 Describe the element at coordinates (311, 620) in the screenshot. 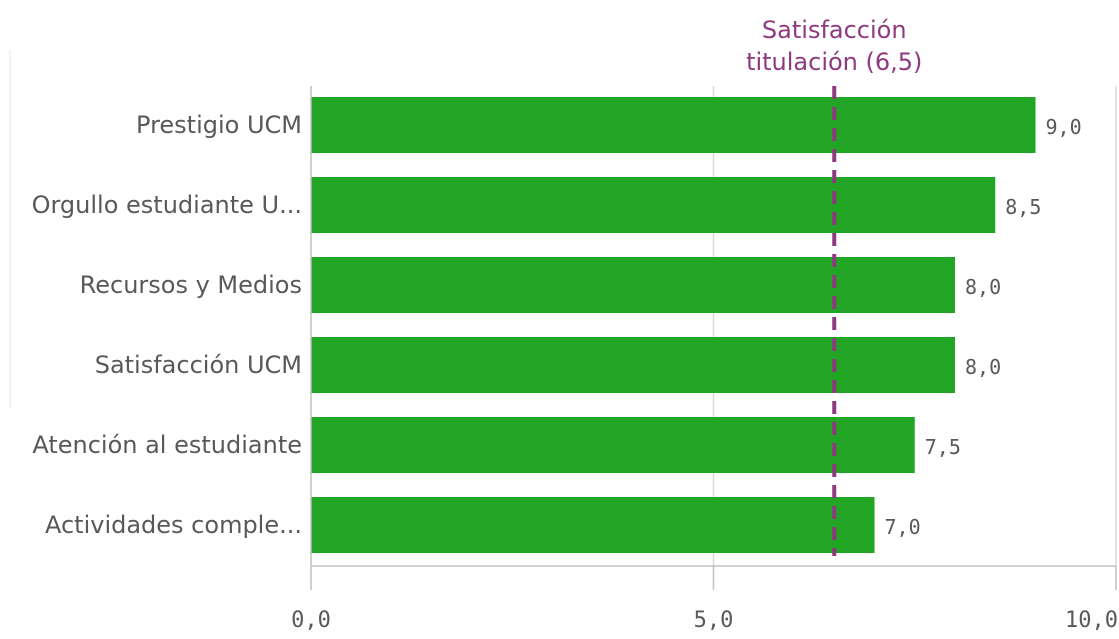

I see `x-tick-label: 0,0` at that location.